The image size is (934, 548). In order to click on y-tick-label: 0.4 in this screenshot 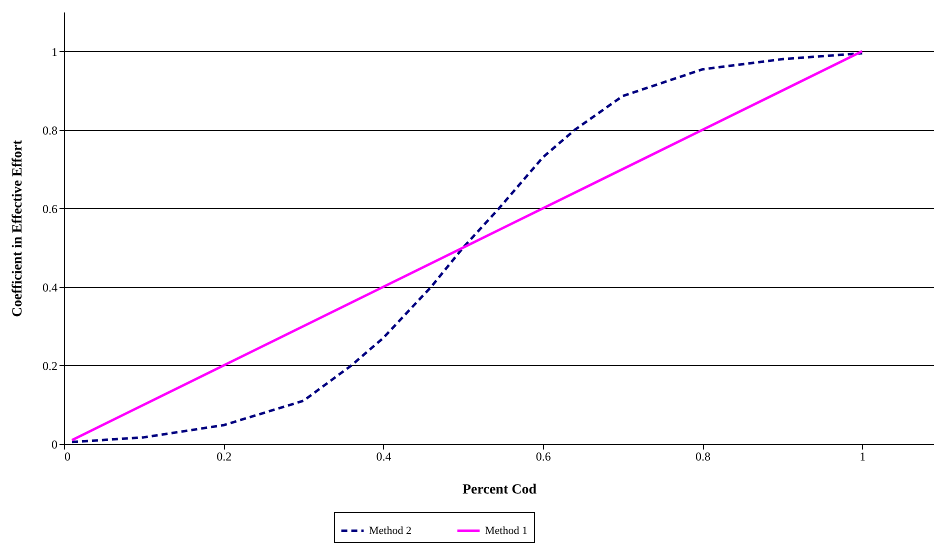, I will do `click(50, 287)`.